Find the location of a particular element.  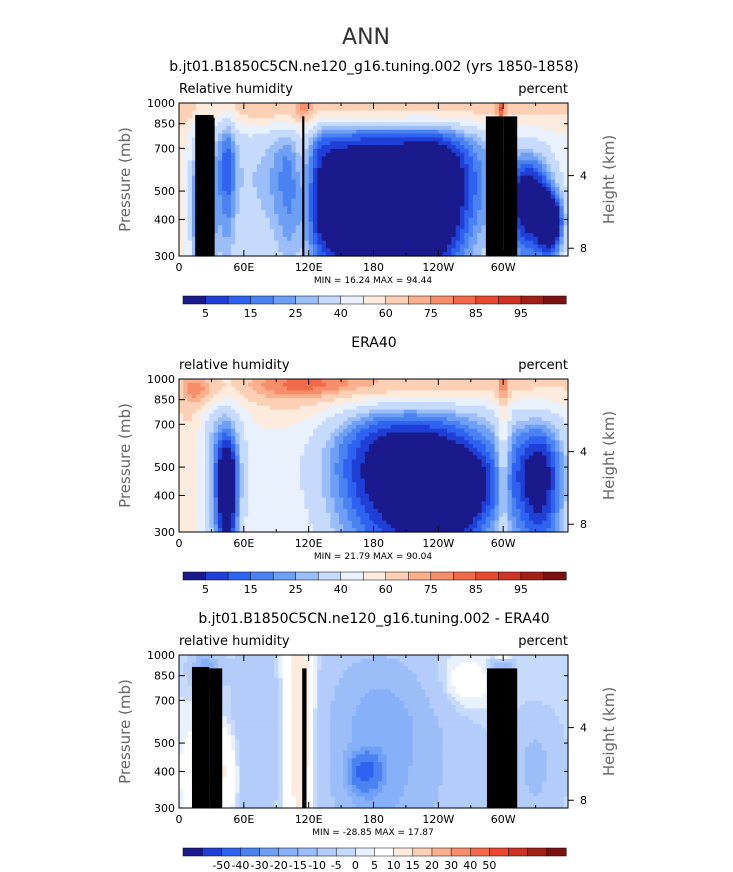

colorbar-label: 85 is located at coordinates (476, 313).